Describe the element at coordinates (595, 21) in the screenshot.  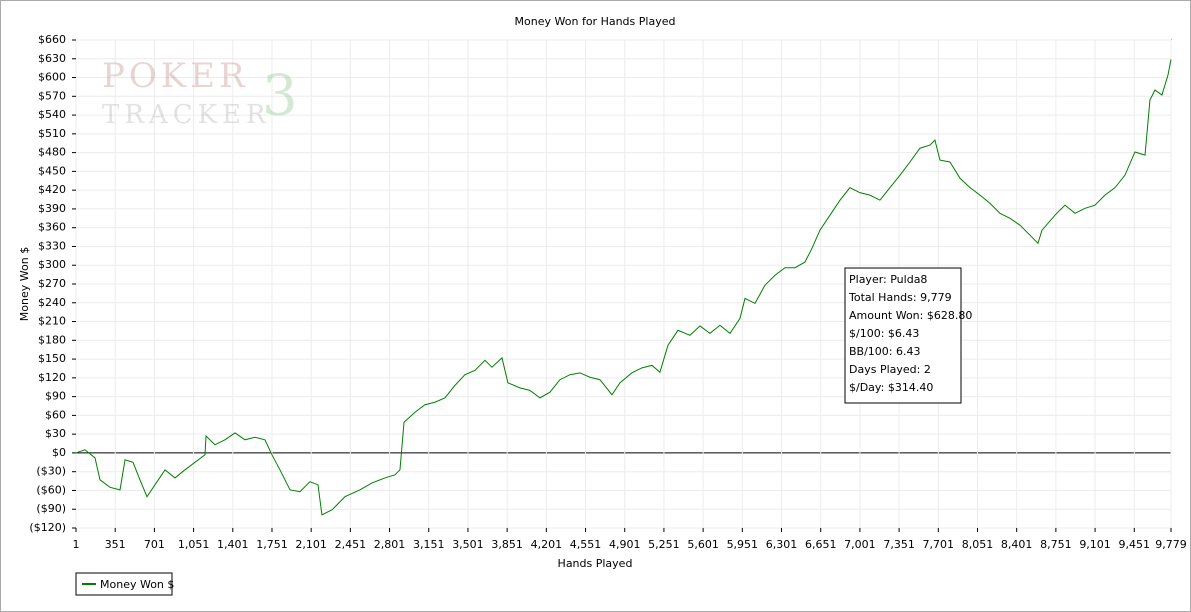
I see `chart-title: Money Won for Hands Played` at that location.